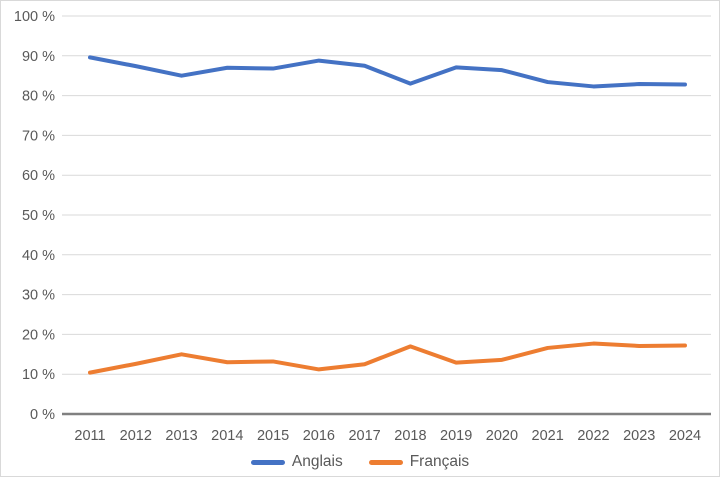 The width and height of the screenshot is (720, 477). Describe the element at coordinates (38, 335) in the screenshot. I see `y-tick-label-20: 20 %` at that location.